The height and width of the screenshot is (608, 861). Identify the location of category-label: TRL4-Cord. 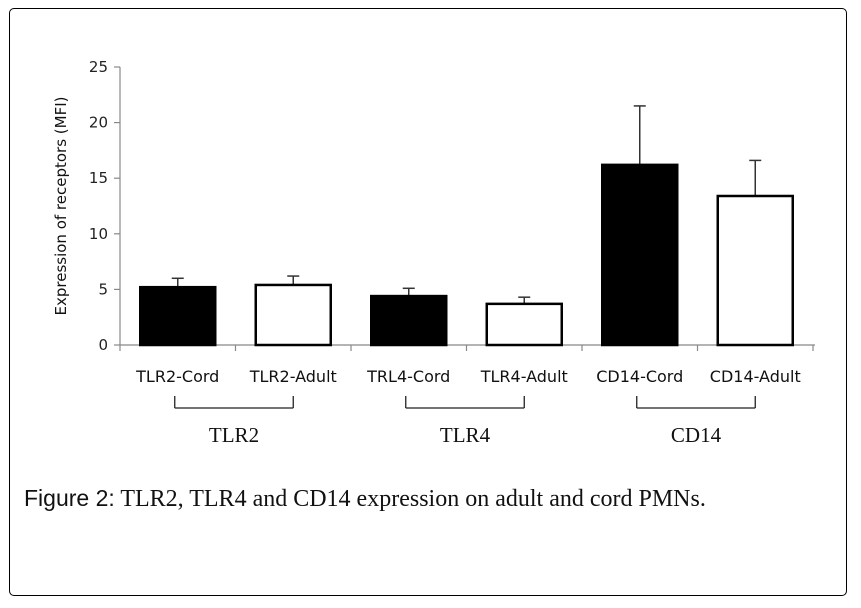
(408, 376).